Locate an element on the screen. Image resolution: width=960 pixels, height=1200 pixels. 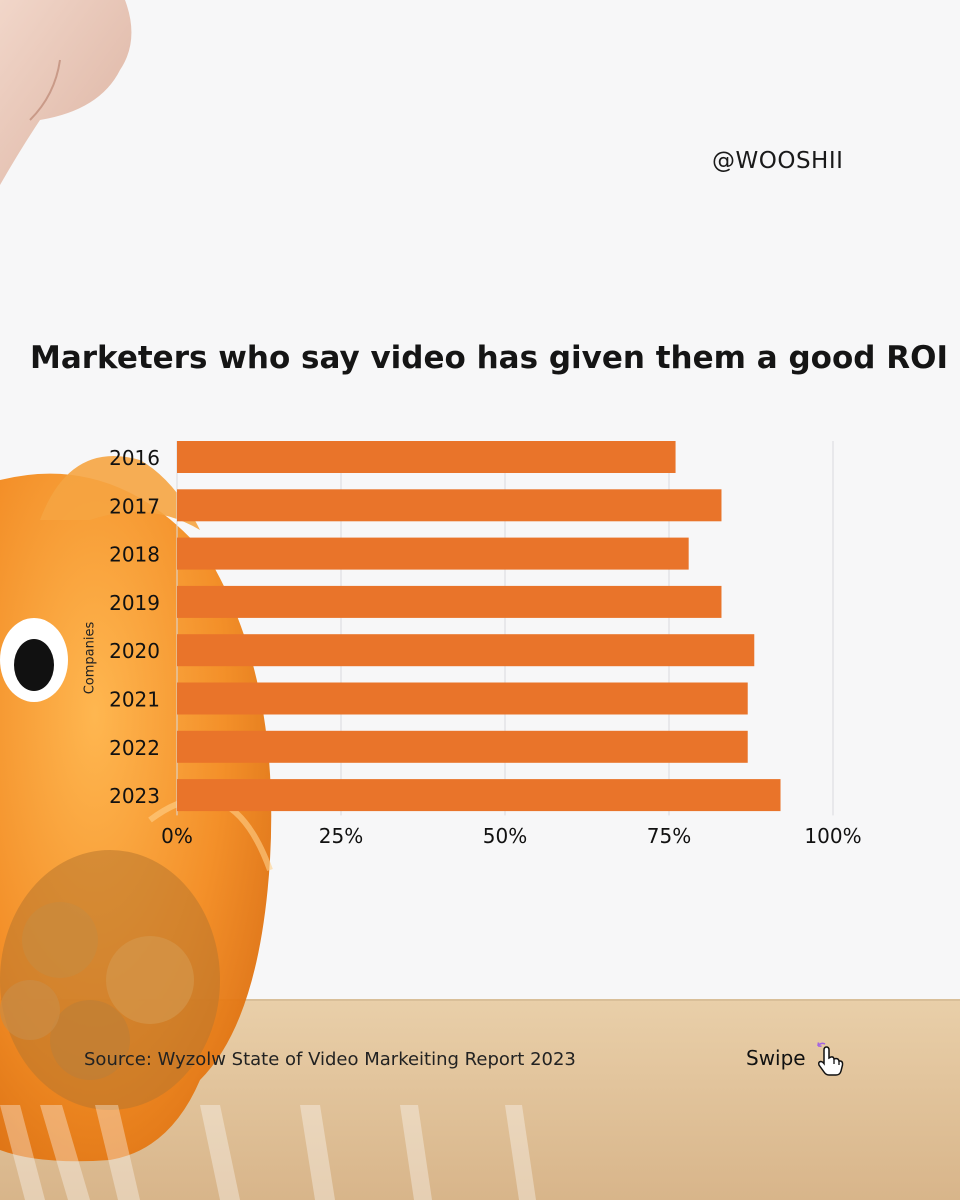
x-tick-label: 100% is located at coordinates (832, 836).